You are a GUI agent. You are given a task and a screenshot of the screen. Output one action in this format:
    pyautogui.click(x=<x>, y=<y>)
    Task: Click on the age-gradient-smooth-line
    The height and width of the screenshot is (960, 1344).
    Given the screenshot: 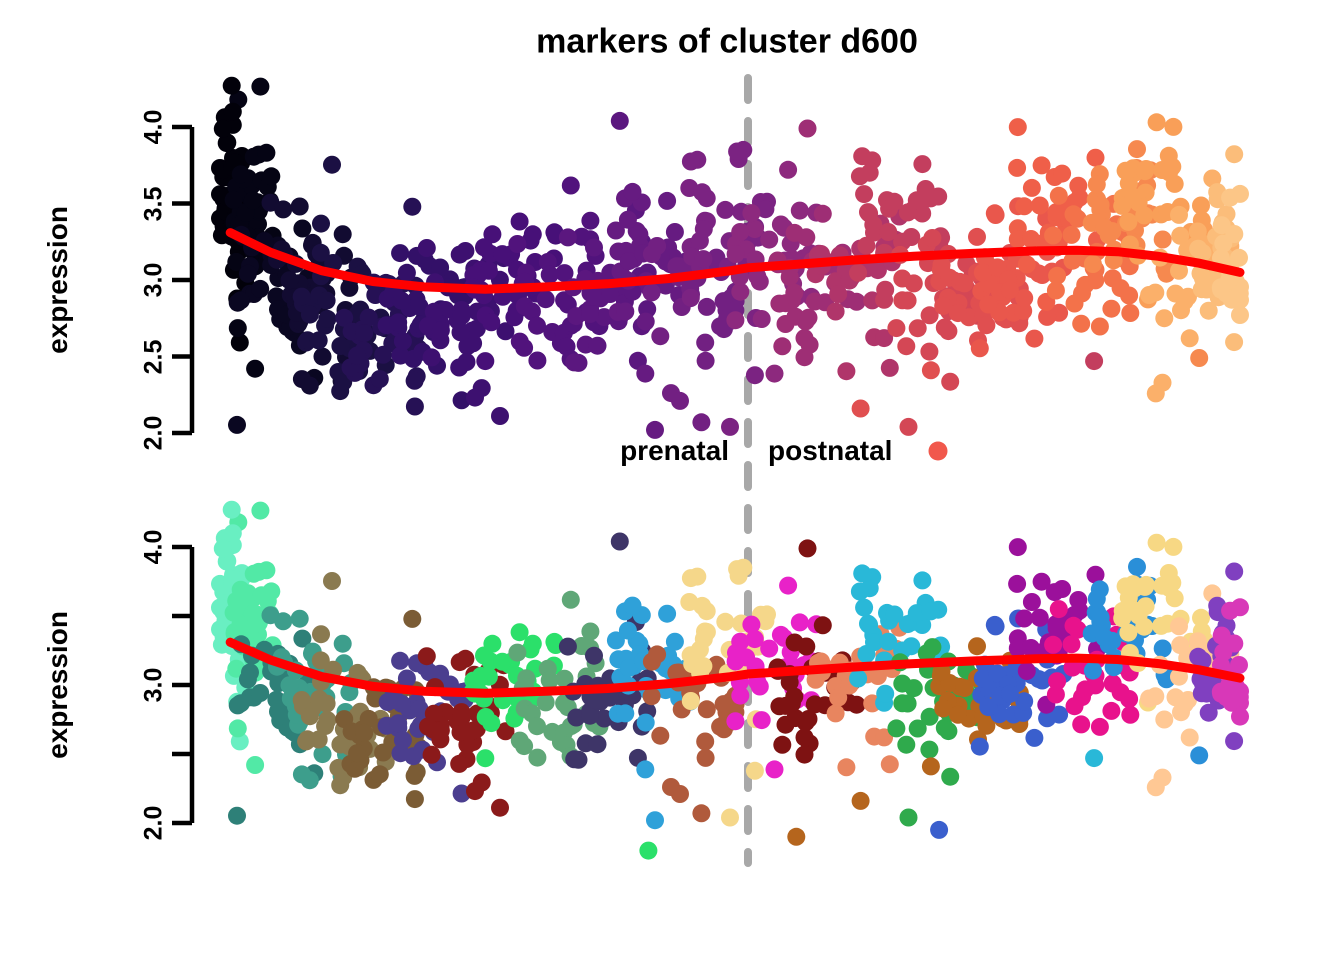 What is the action you would take?
    pyautogui.click(x=735, y=261)
    